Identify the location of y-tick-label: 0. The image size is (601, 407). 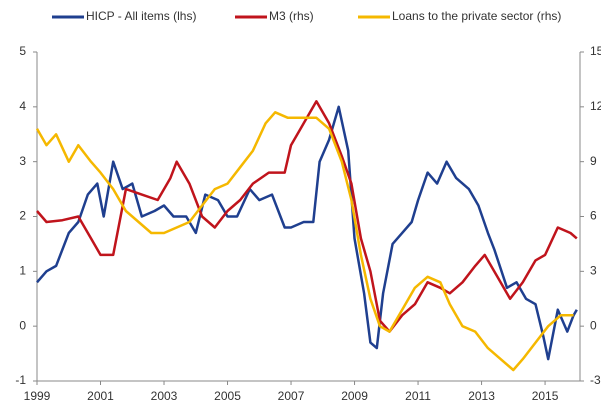
(22, 325).